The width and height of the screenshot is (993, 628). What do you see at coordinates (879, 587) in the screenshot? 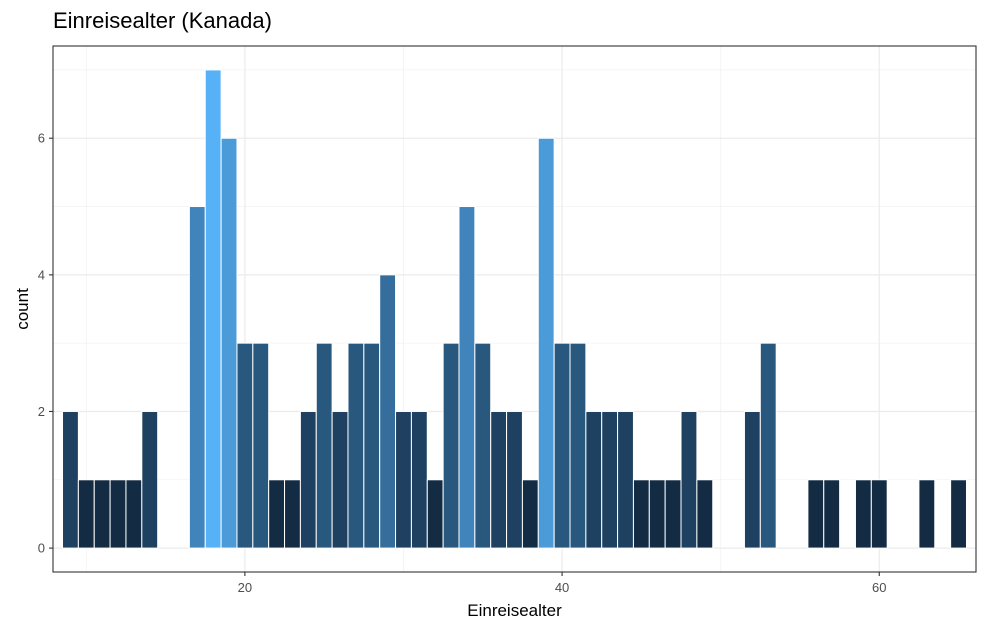
I see `x-tick-label: 60` at bounding box center [879, 587].